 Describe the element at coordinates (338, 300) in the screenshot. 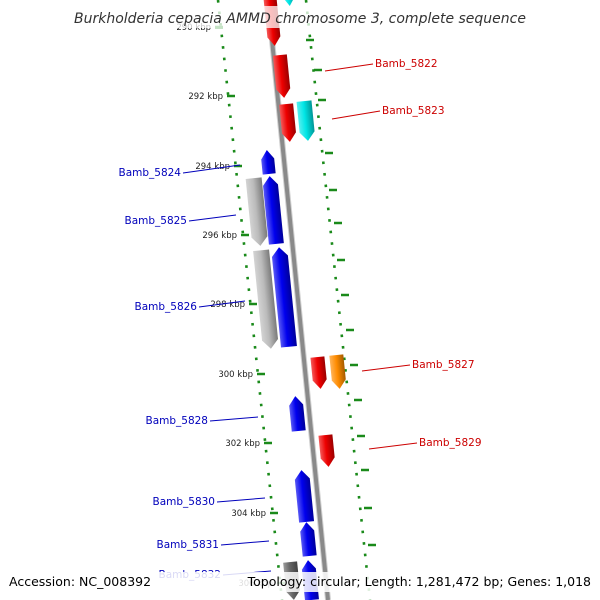

I see `right-dotted-track` at that location.